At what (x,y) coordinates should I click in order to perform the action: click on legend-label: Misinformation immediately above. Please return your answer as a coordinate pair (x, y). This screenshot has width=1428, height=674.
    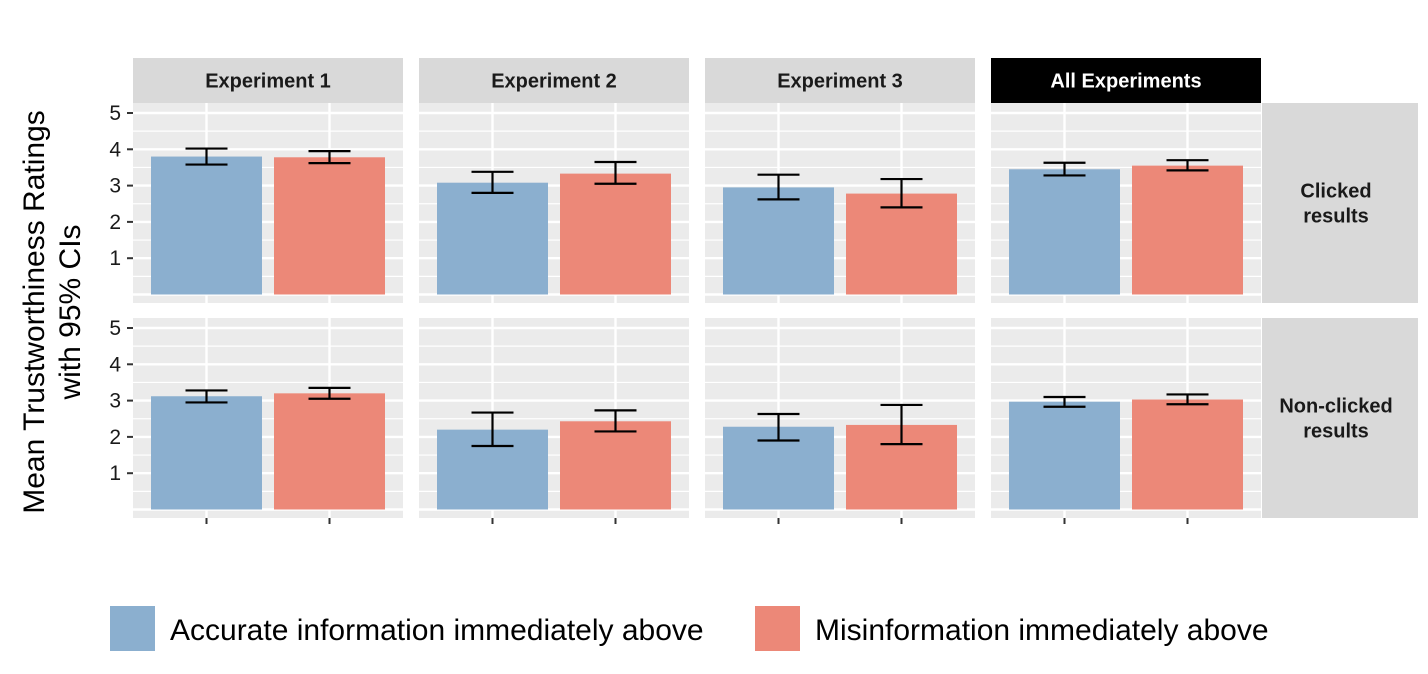
    Looking at the image, I should click on (1042, 630).